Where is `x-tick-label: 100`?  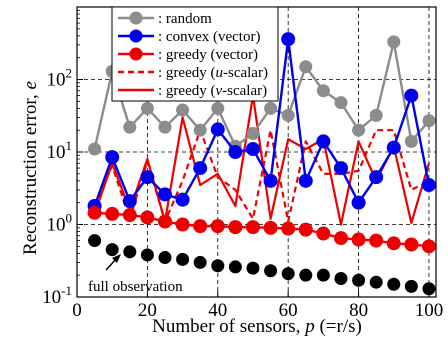 x-tick-label: 100 is located at coordinates (429, 310).